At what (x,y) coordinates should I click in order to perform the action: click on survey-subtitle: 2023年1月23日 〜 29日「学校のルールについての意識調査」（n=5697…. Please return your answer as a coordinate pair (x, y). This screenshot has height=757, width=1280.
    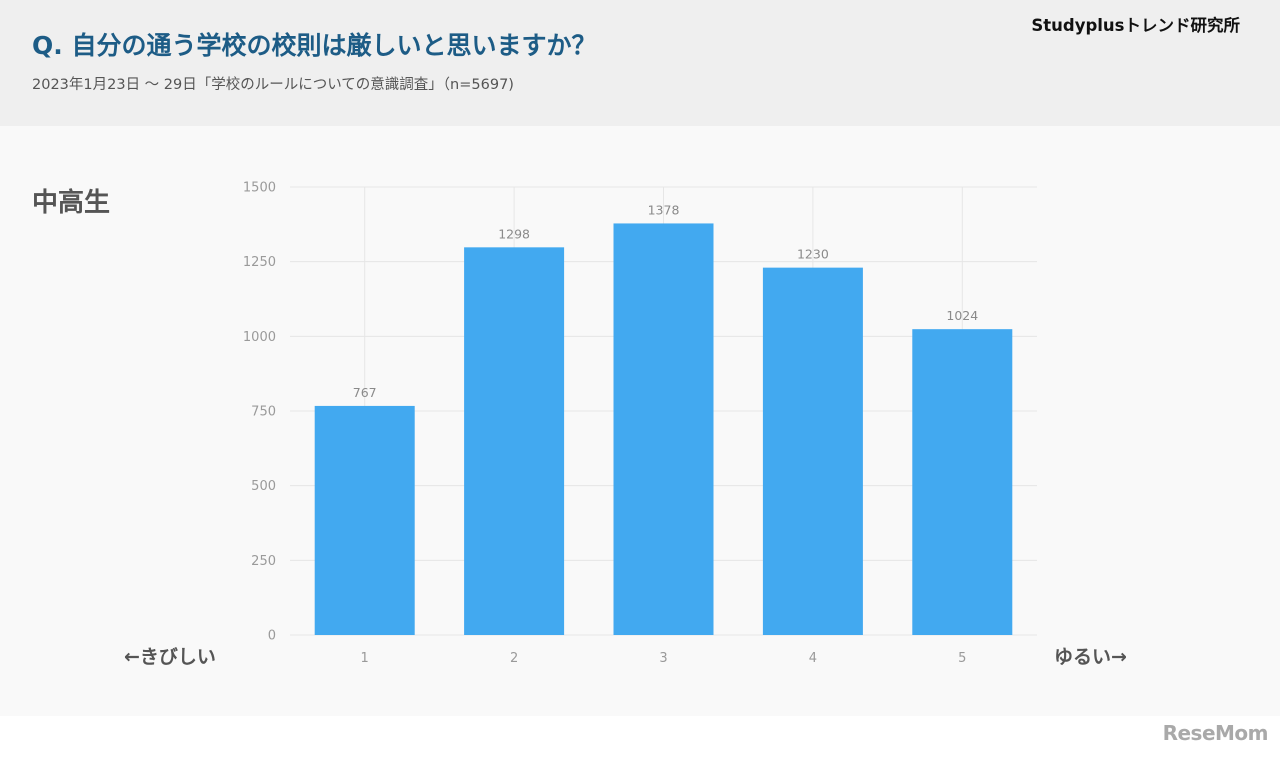
    Looking at the image, I should click on (273, 85).